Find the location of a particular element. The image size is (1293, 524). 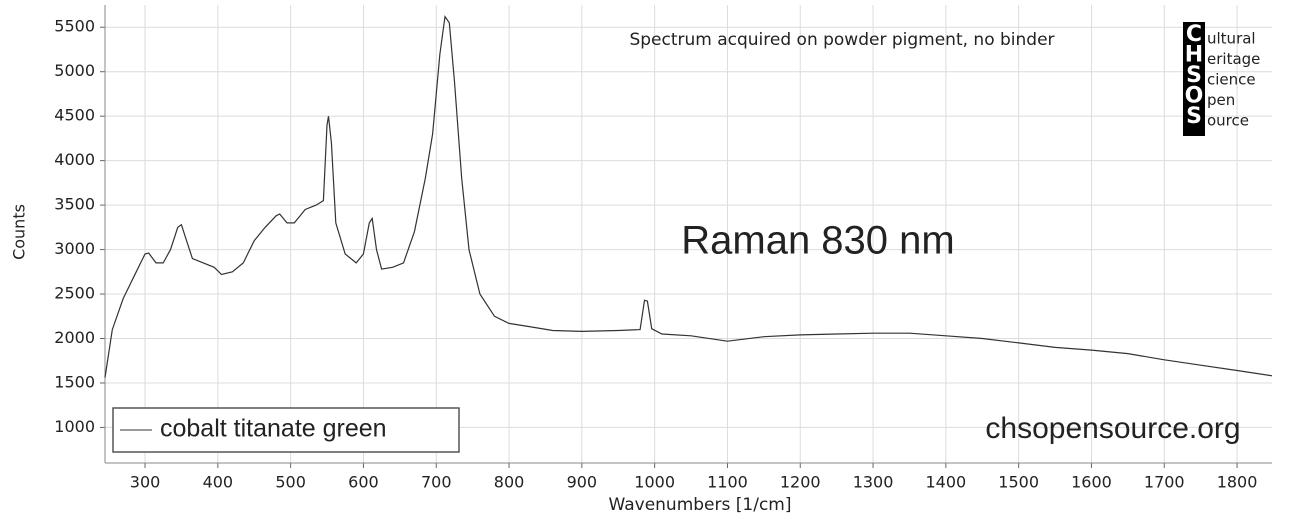

legend is located at coordinates (286, 430).